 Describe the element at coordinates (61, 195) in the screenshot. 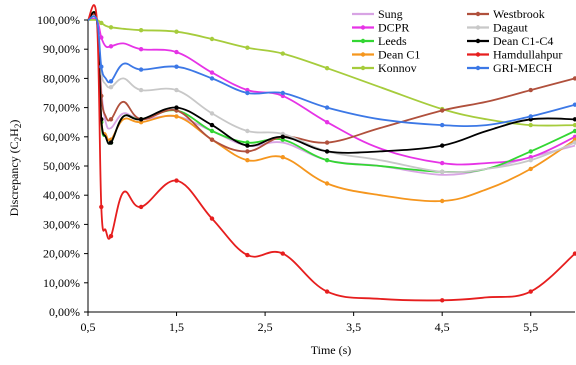

I see `y-tick-label: 40,00%` at that location.